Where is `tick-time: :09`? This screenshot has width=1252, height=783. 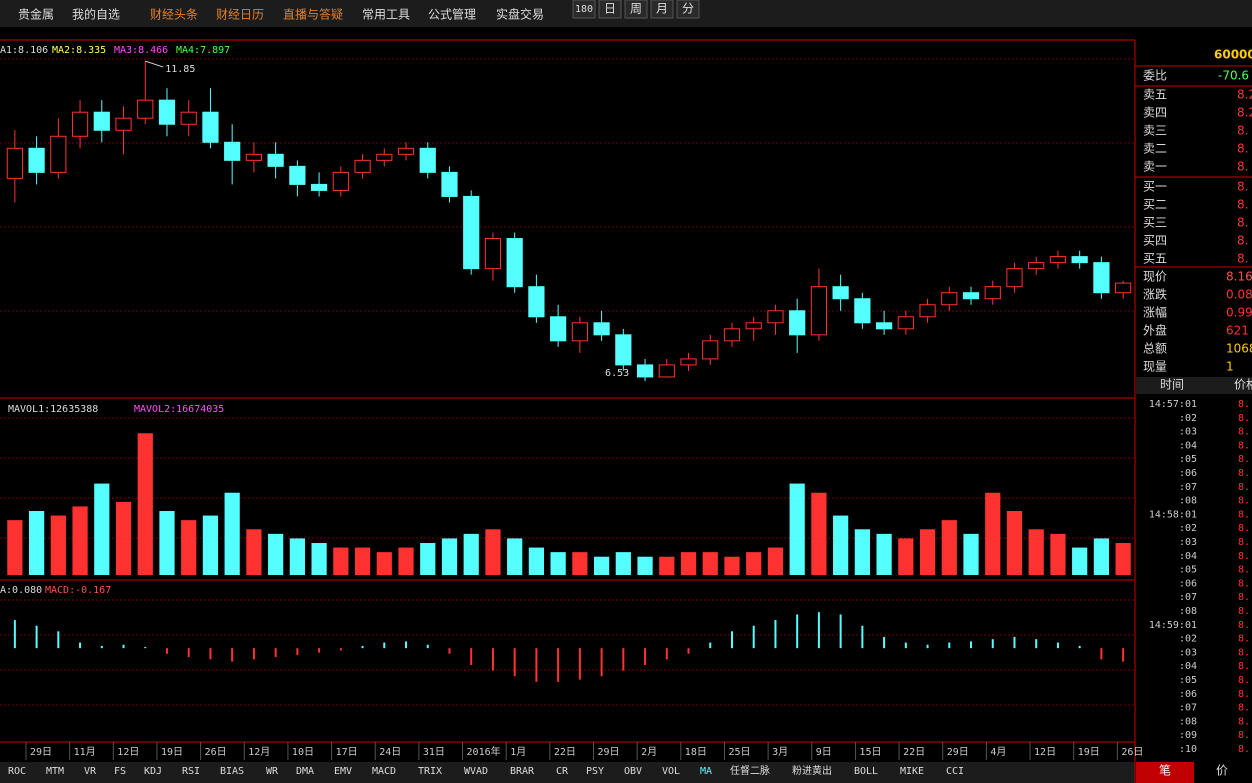 tick-time: :09 is located at coordinates (1188, 735).